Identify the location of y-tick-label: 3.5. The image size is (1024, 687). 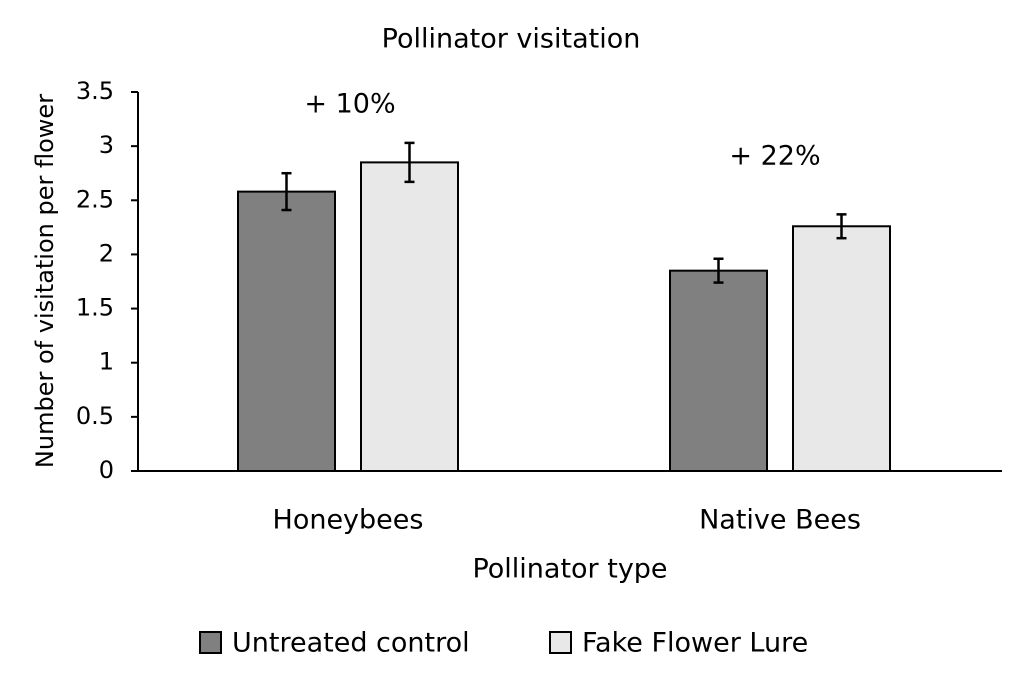
(95, 91).